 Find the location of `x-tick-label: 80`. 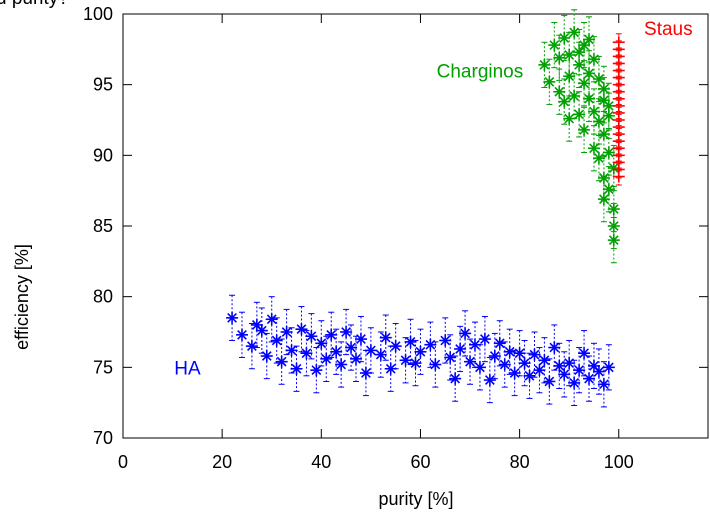

x-tick-label: 80 is located at coordinates (520, 462).